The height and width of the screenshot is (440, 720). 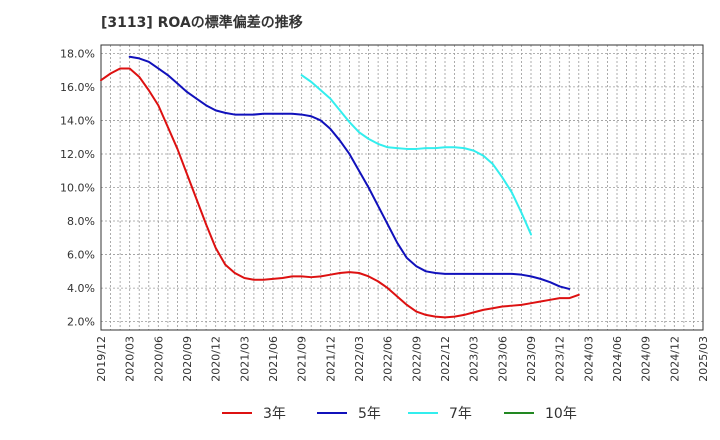 I want to click on y-tick-label: 10.0%, so click(x=77, y=188).